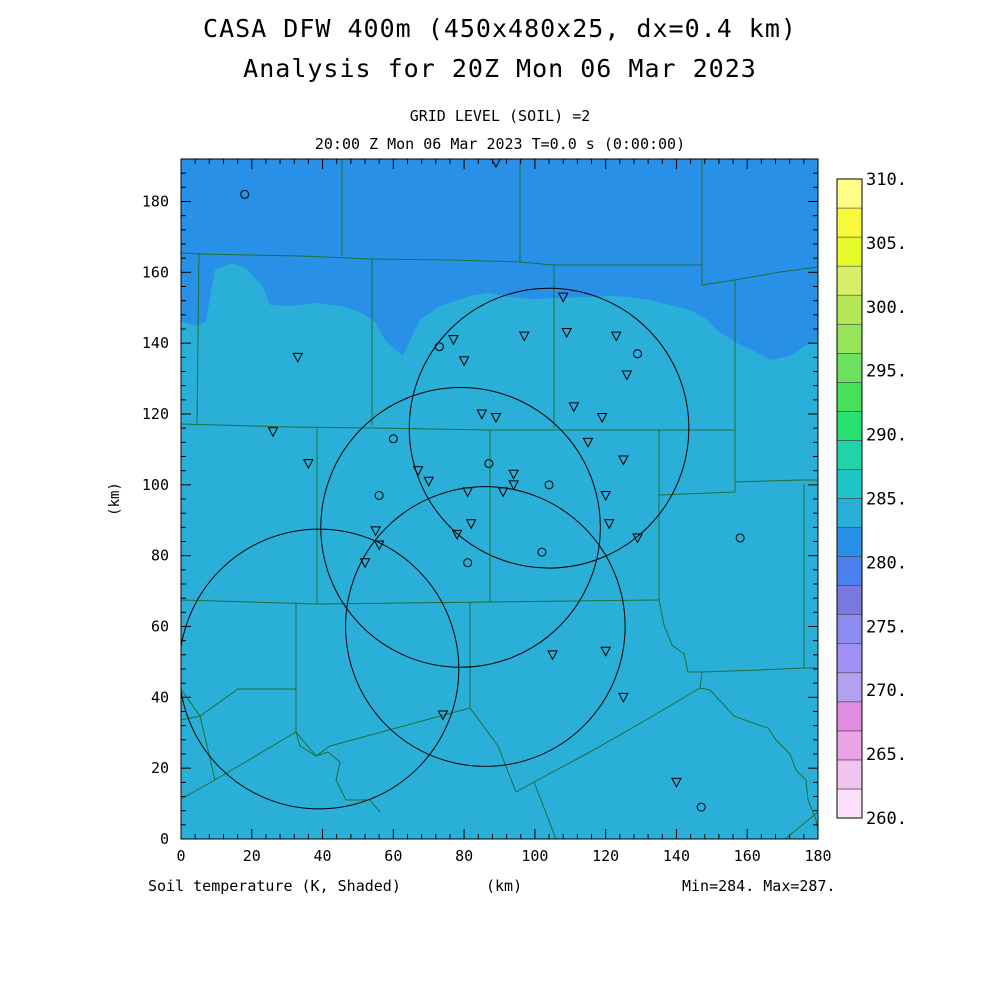 The height and width of the screenshot is (1000, 1000). I want to click on grid-level-label: GRID LEVEL (SOIL) =2, so click(500, 116).